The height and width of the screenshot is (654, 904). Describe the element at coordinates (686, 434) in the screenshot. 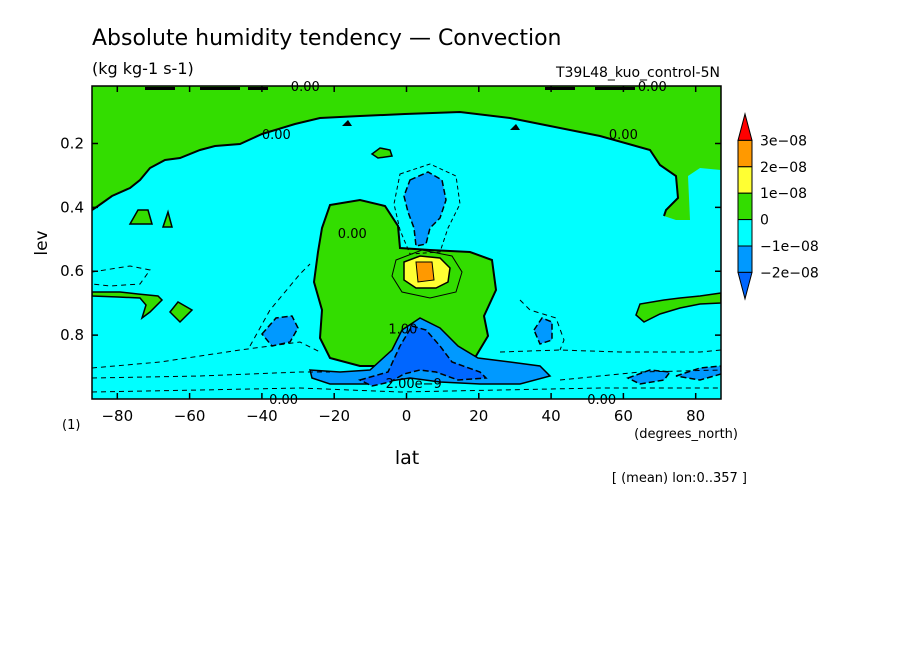

I see `x-axis-units: (degrees_north)` at that location.